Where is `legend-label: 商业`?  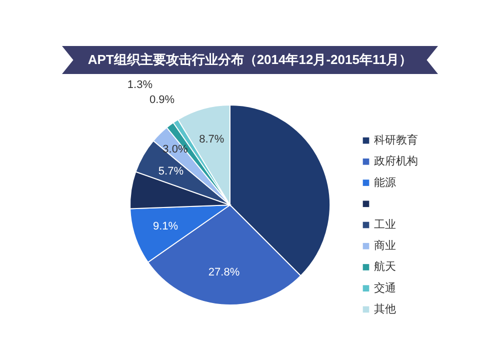
legend-label: 商业 is located at coordinates (385, 245).